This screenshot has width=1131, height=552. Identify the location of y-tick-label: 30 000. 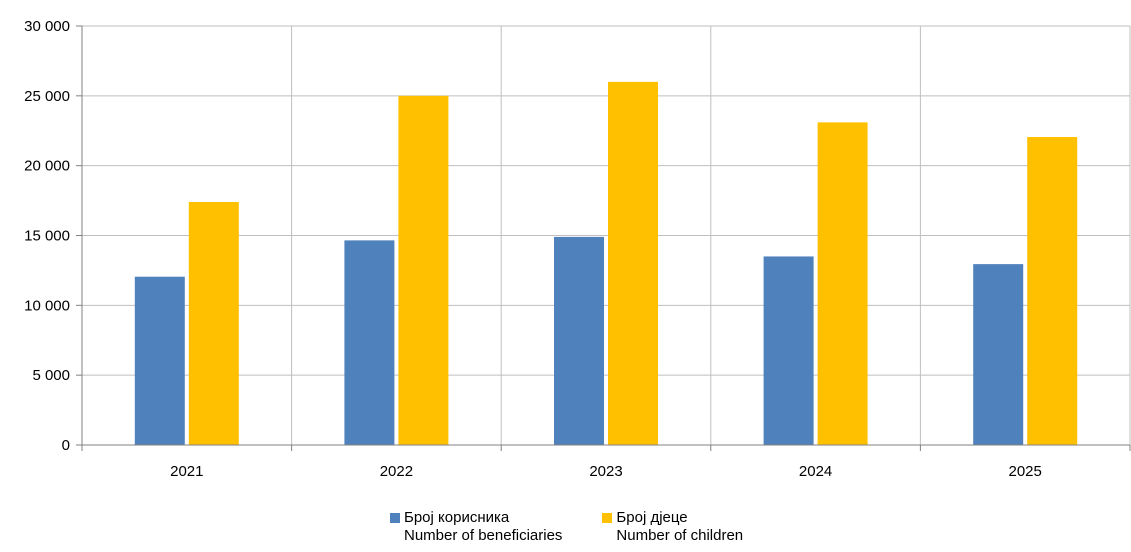
(47, 26).